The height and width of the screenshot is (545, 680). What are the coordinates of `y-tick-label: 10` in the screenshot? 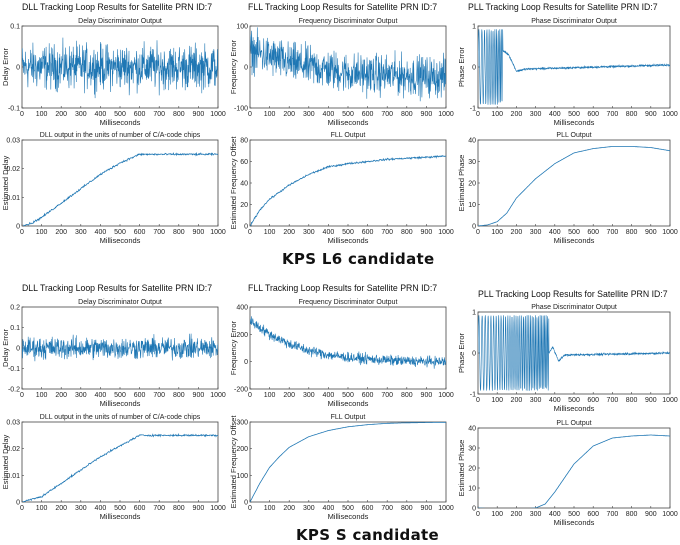 It's located at (472, 489).